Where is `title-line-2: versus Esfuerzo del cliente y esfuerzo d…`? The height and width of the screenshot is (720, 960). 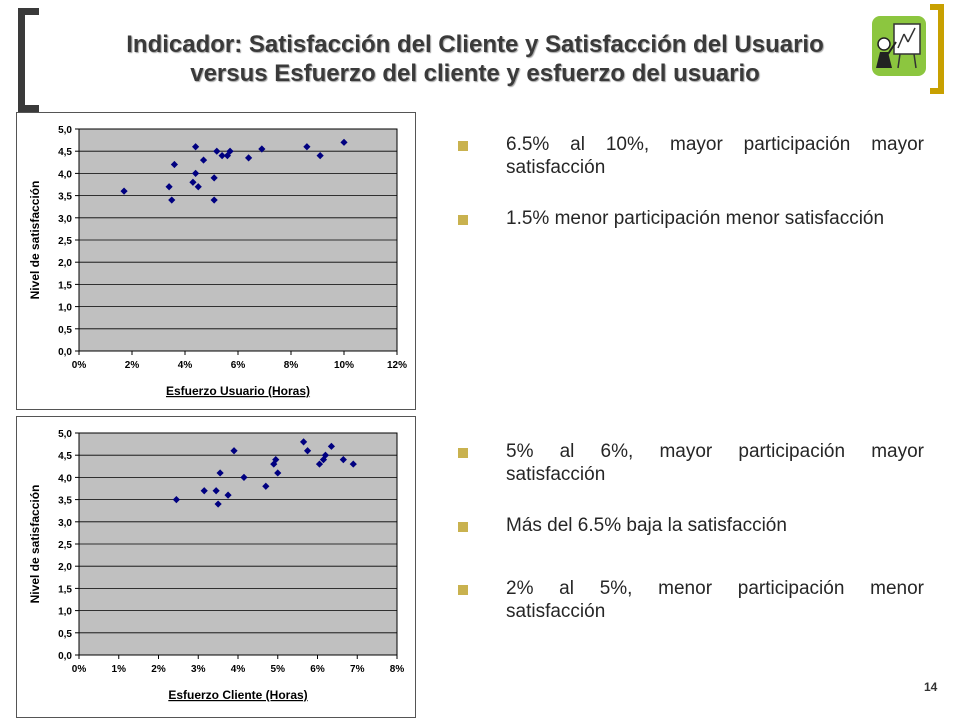 title-line-2: versus Esfuerzo del cliente y esfuerzo d… is located at coordinates (475, 73).